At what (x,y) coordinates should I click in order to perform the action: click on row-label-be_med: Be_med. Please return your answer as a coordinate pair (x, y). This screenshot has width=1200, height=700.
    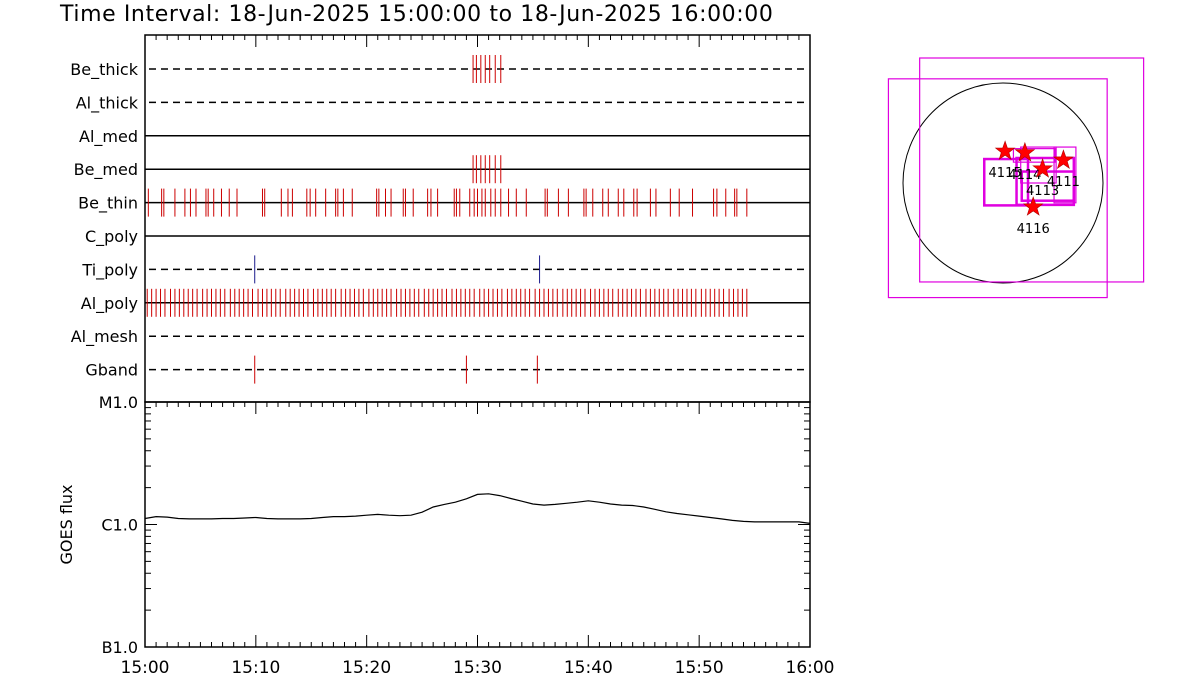
    Looking at the image, I should click on (106, 170).